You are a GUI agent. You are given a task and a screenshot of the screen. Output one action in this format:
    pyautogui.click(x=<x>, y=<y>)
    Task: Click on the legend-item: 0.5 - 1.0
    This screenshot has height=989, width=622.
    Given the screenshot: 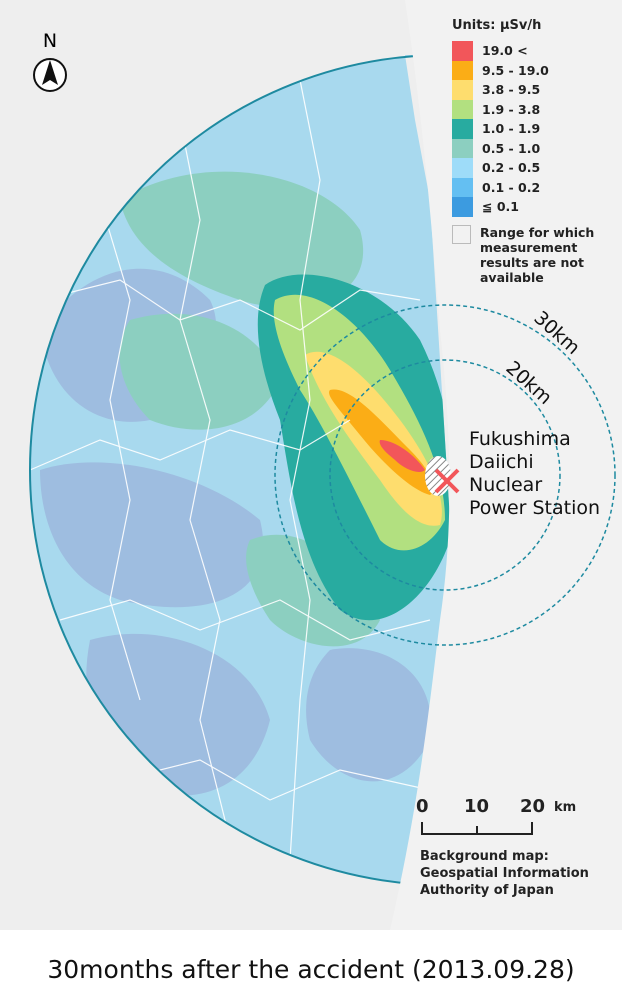 What is the action you would take?
    pyautogui.click(x=531, y=148)
    